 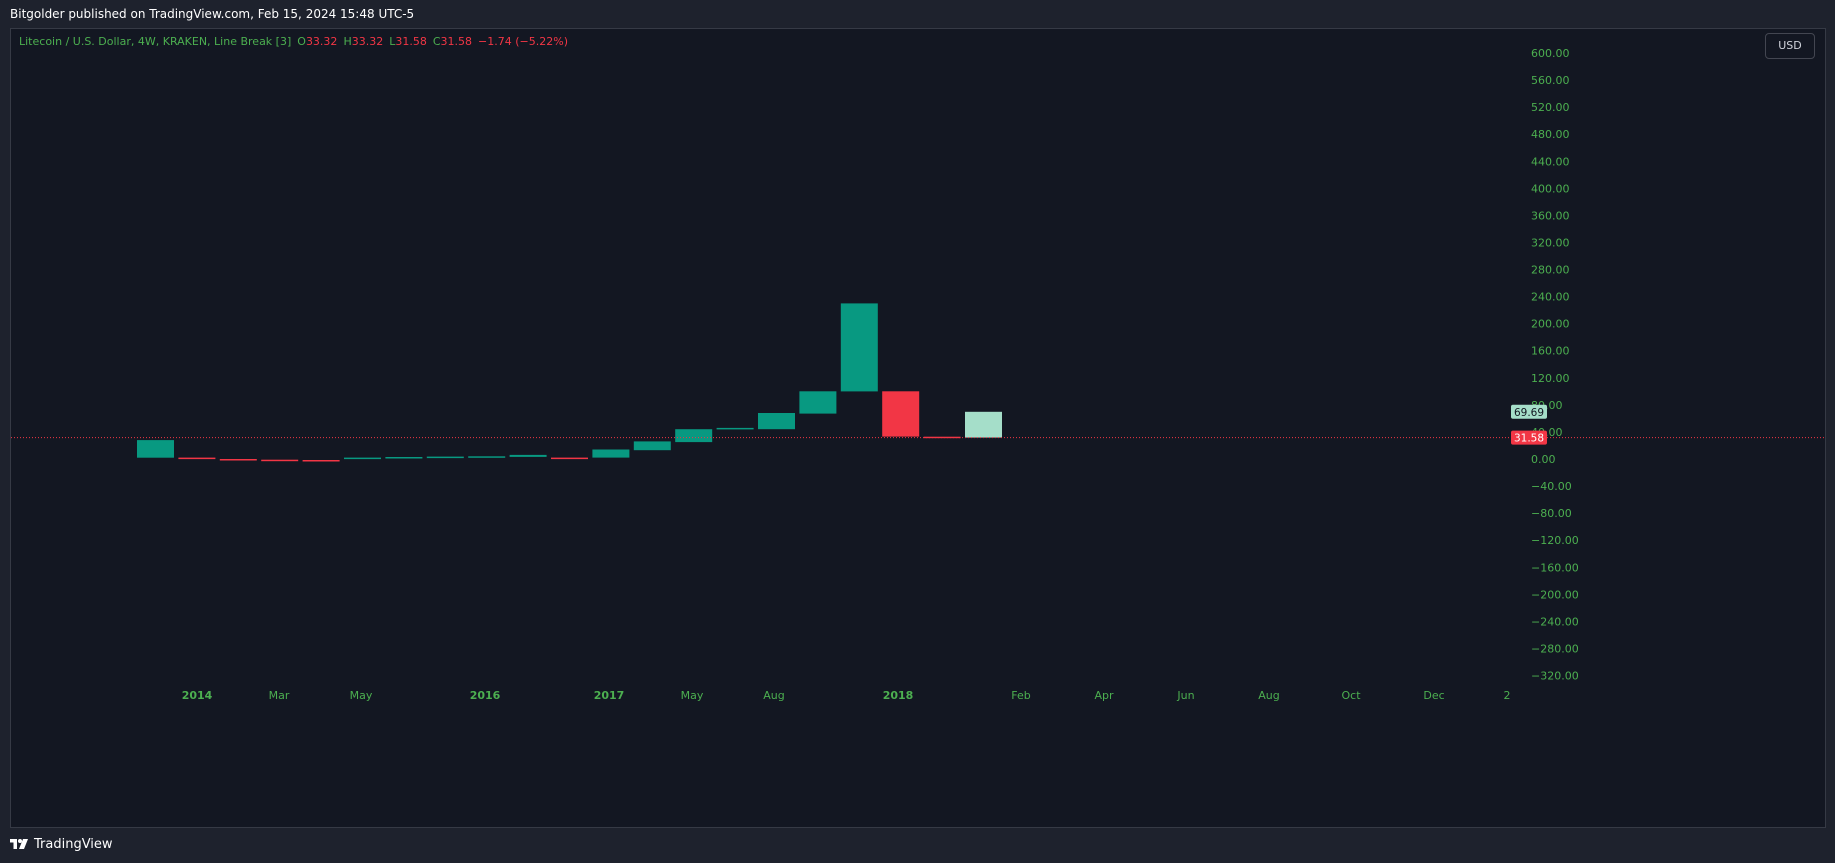 I want to click on x-tick-label: Oct, so click(x=1351, y=695).